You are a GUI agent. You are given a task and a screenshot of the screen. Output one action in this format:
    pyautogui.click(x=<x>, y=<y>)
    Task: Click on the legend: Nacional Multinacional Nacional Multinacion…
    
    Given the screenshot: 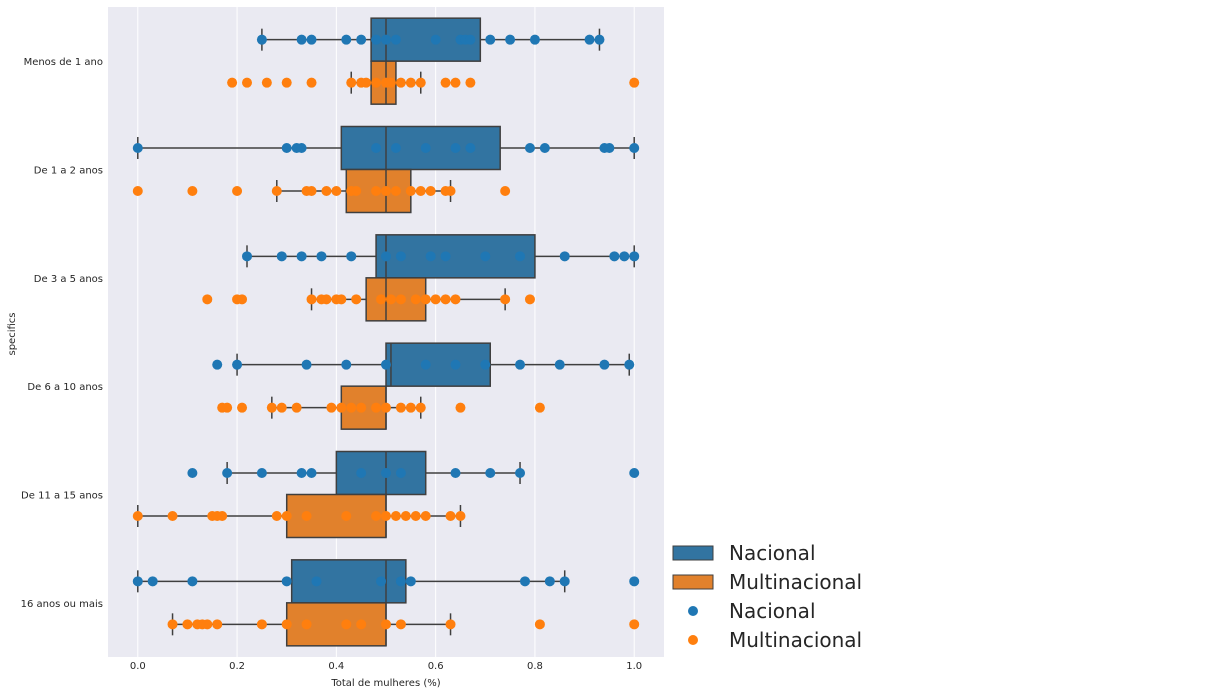 What is the action you would take?
    pyautogui.click(x=767, y=596)
    